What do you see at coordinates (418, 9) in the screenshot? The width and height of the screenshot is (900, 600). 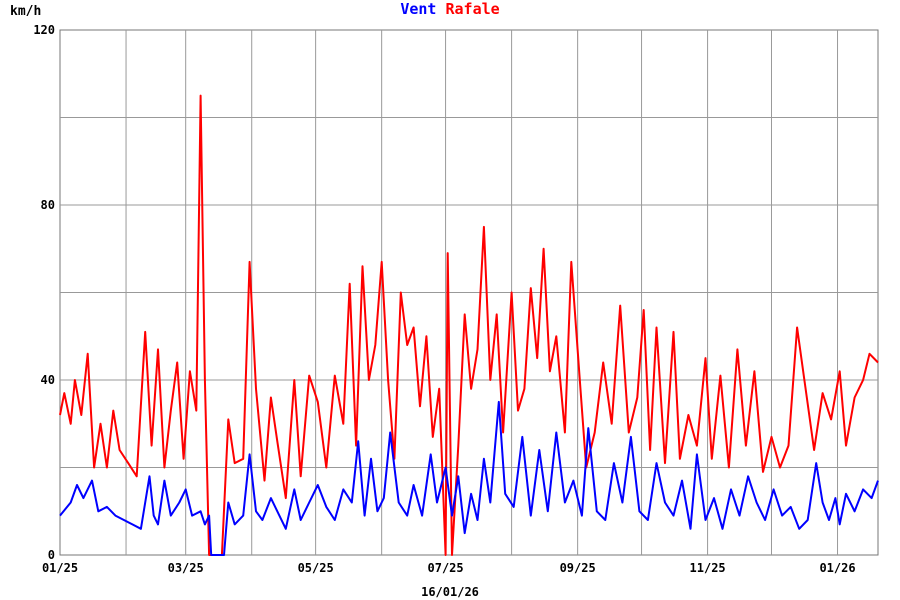 I see `title-part-vent: Vent` at bounding box center [418, 9].